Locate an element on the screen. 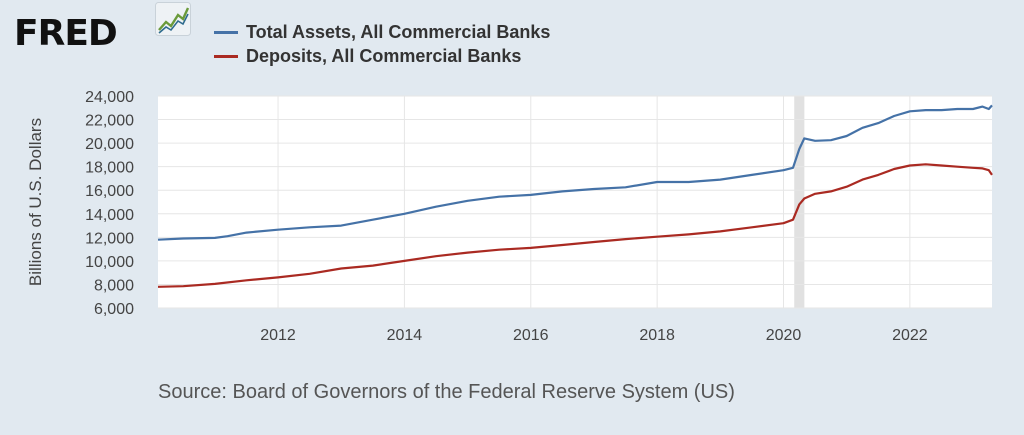 This screenshot has width=1024, height=435. legend-item-deposits: Deposits, All Commercial Banks is located at coordinates (382, 56).